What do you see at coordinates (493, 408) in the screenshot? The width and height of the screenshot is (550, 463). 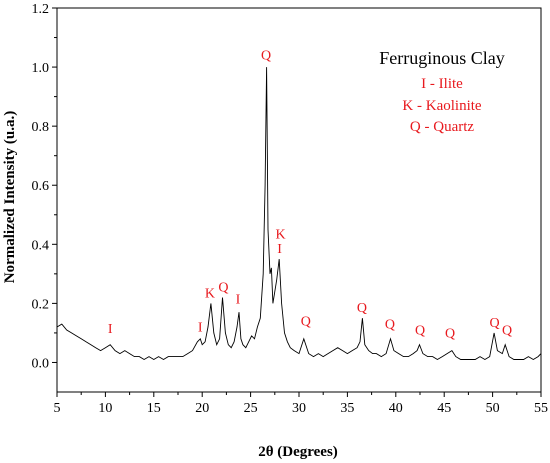 I see `x-tick-label: 50` at bounding box center [493, 408].